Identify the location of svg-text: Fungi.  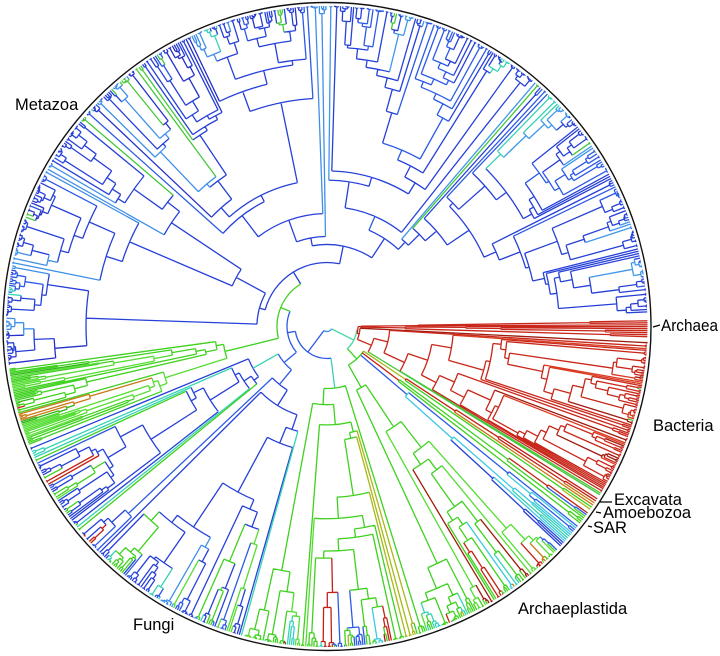
(153, 625).